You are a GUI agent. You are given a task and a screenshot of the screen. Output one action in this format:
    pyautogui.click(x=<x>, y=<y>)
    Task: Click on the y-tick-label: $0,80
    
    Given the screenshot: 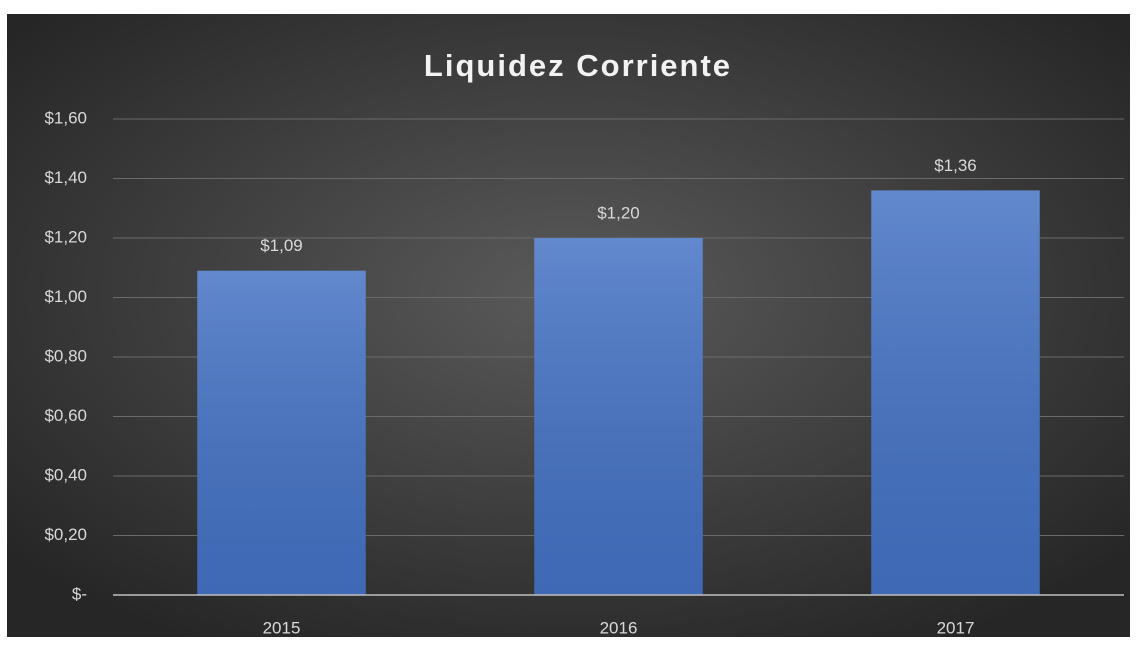 What is the action you would take?
    pyautogui.click(x=65, y=355)
    